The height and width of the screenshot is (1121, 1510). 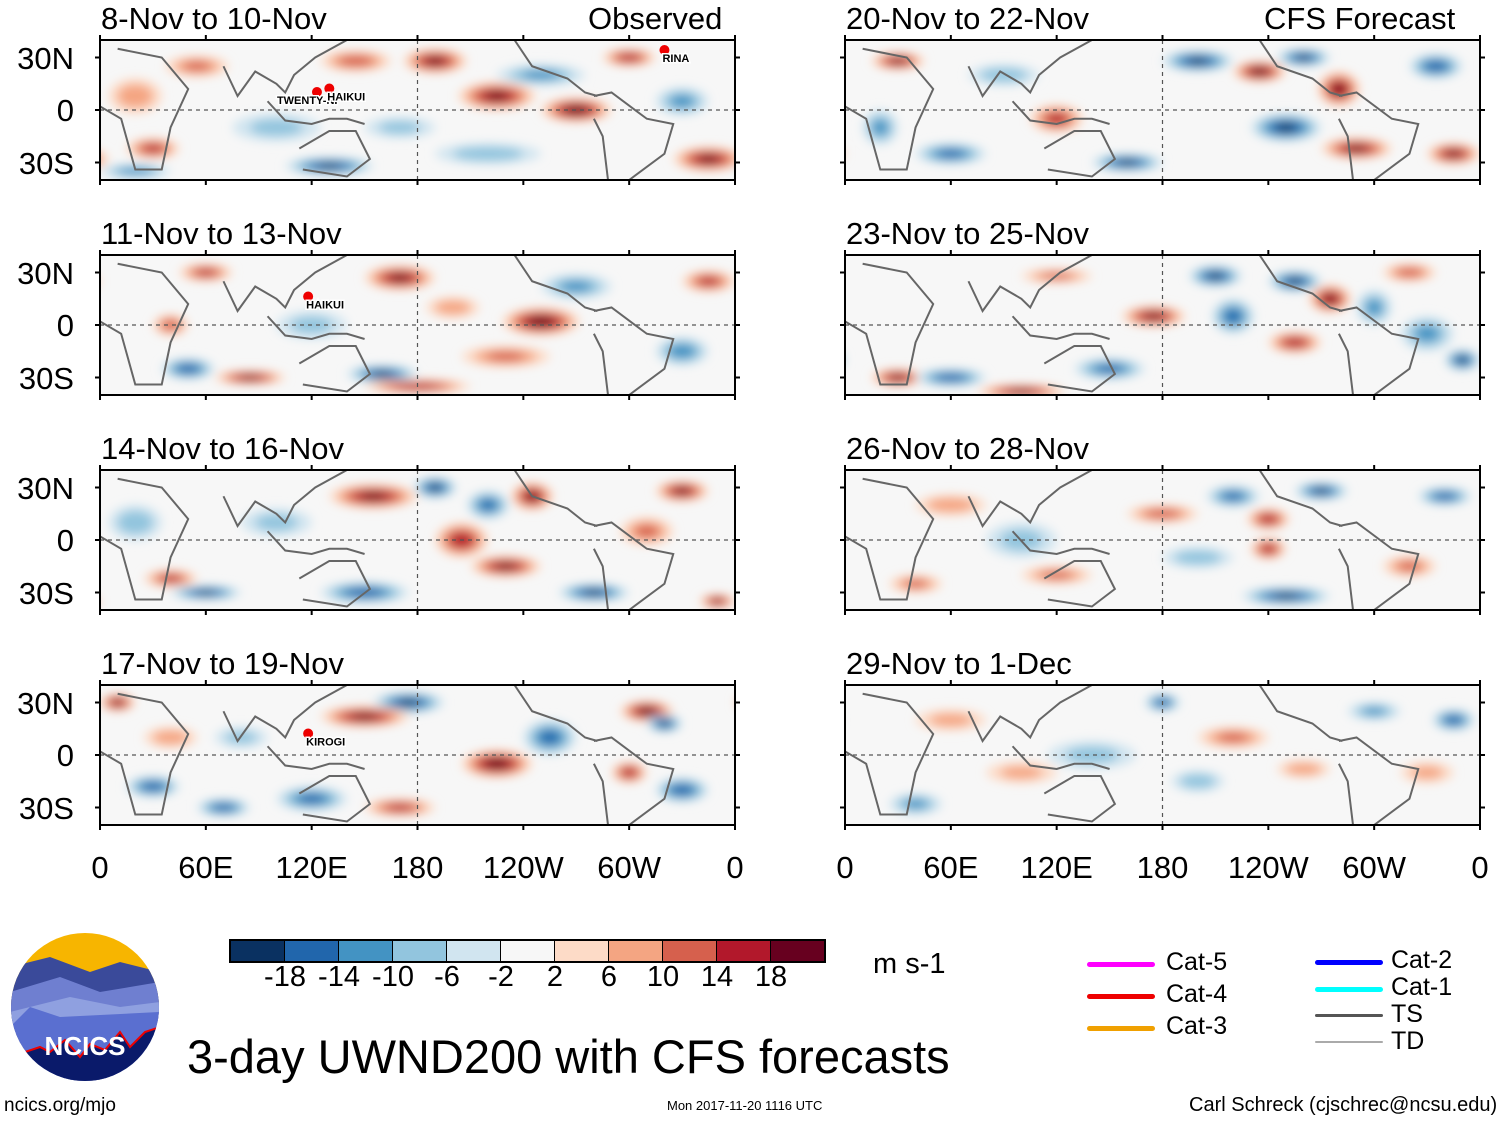 What do you see at coordinates (609, 977) in the screenshot?
I see `colorbar-tick-label: 6` at bounding box center [609, 977].